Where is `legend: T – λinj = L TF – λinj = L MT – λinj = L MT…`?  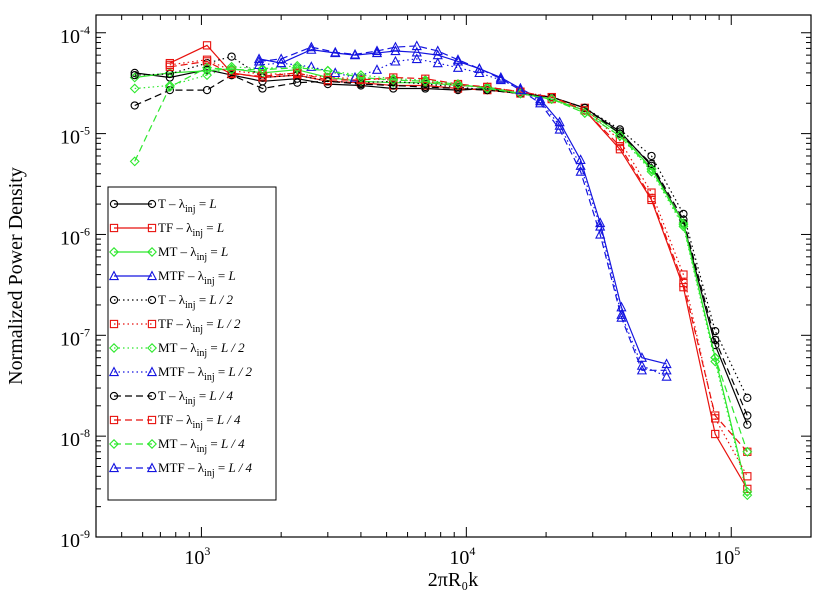
legend: T – λinj = L TF – λinj = L MT – λinj = L MT… is located at coordinates (192, 343).